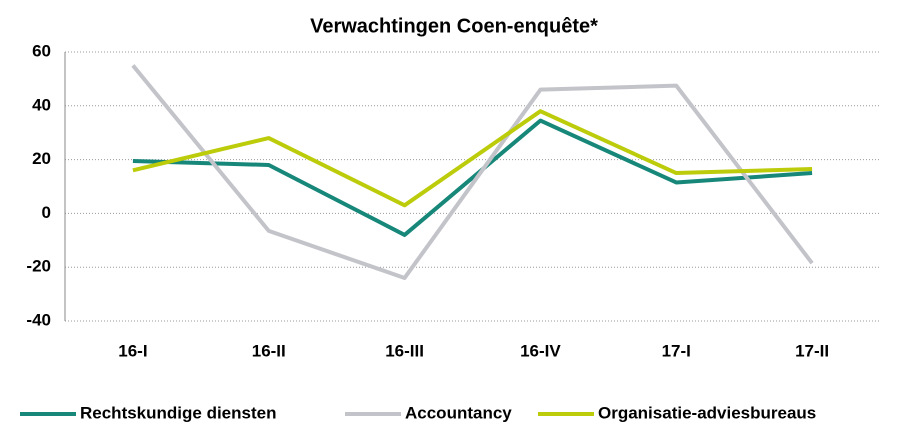 Image resolution: width=908 pixels, height=432 pixels. What do you see at coordinates (540, 350) in the screenshot?
I see `x-tick-label: 16-IV` at bounding box center [540, 350].